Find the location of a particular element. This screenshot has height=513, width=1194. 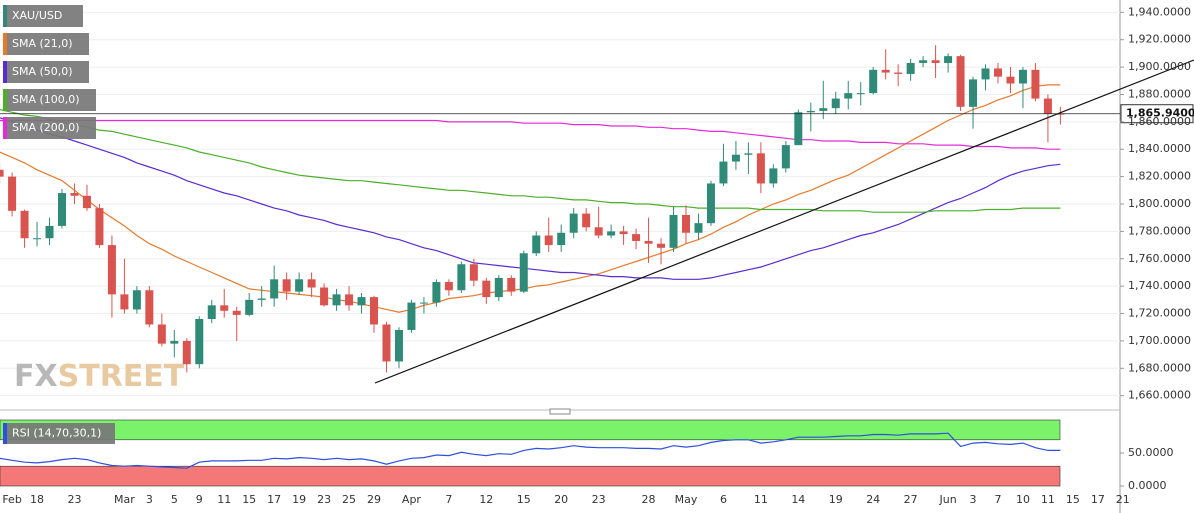

y-tick-label: 1,660.0000 is located at coordinates (1159, 395).